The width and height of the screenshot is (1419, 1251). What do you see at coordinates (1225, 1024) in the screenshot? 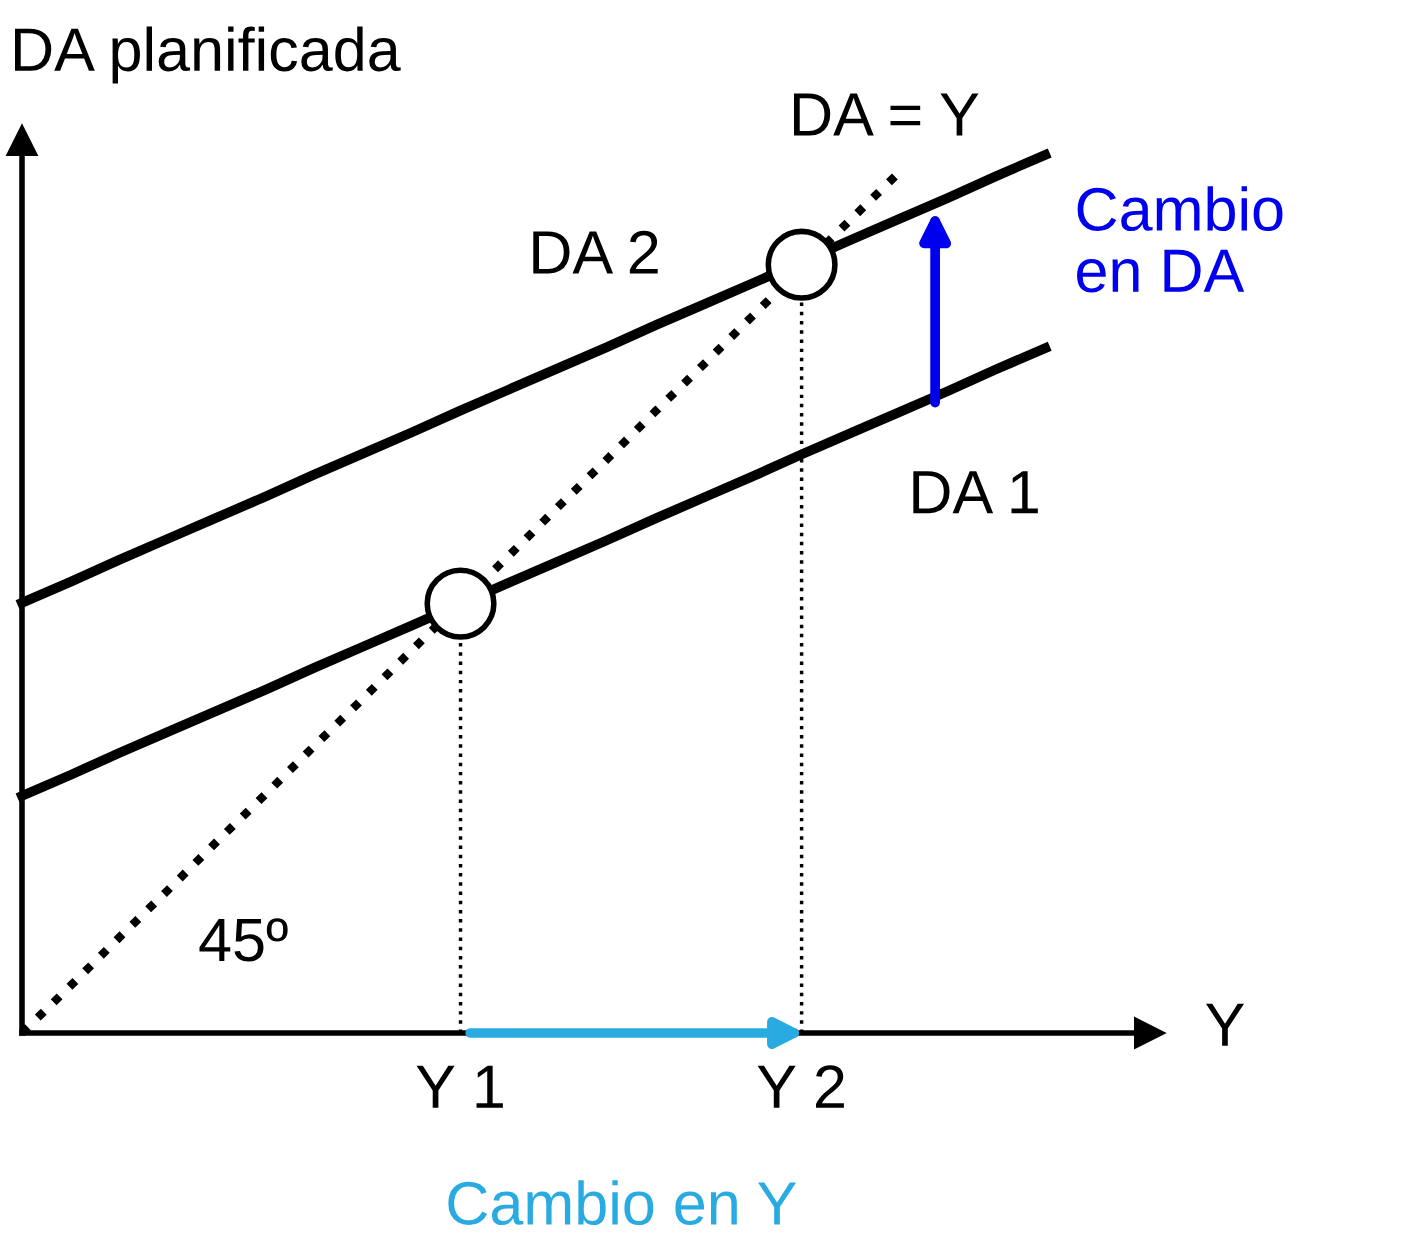
I see `x-axis-title: Y` at bounding box center [1225, 1024].